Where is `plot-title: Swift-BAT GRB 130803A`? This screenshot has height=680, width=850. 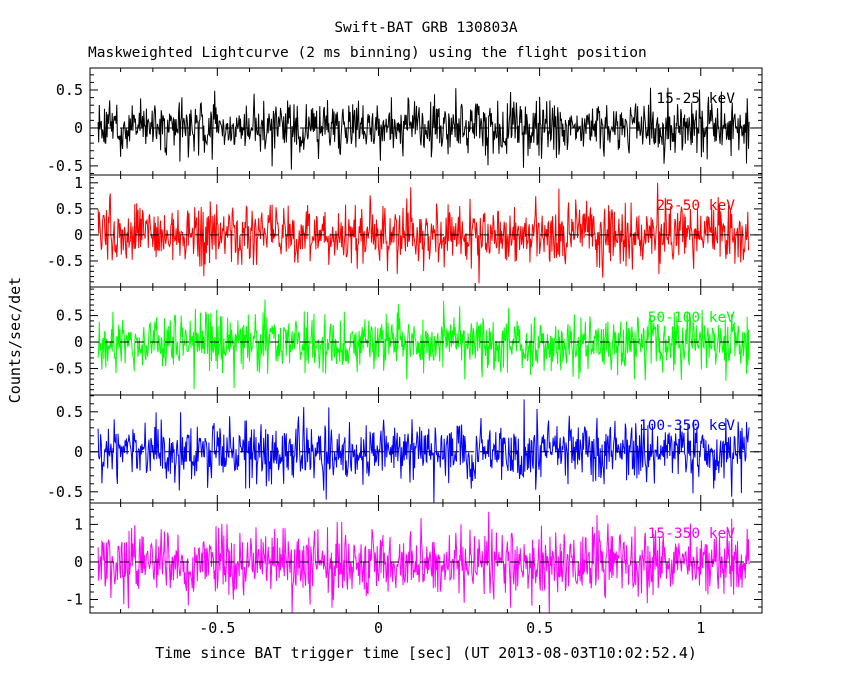 plot-title: Swift-BAT GRB 130803A is located at coordinates (426, 28).